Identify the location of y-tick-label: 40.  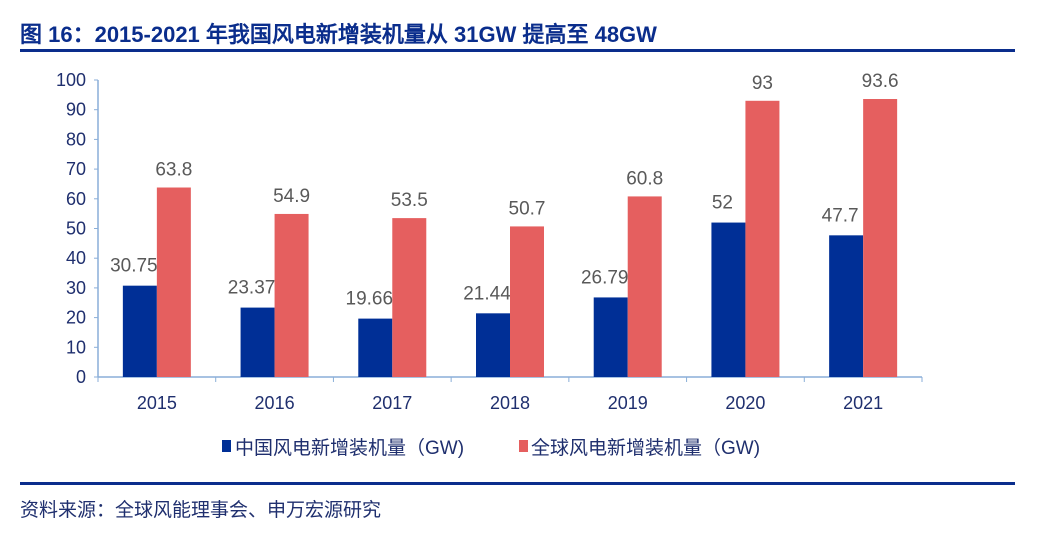
(76, 258).